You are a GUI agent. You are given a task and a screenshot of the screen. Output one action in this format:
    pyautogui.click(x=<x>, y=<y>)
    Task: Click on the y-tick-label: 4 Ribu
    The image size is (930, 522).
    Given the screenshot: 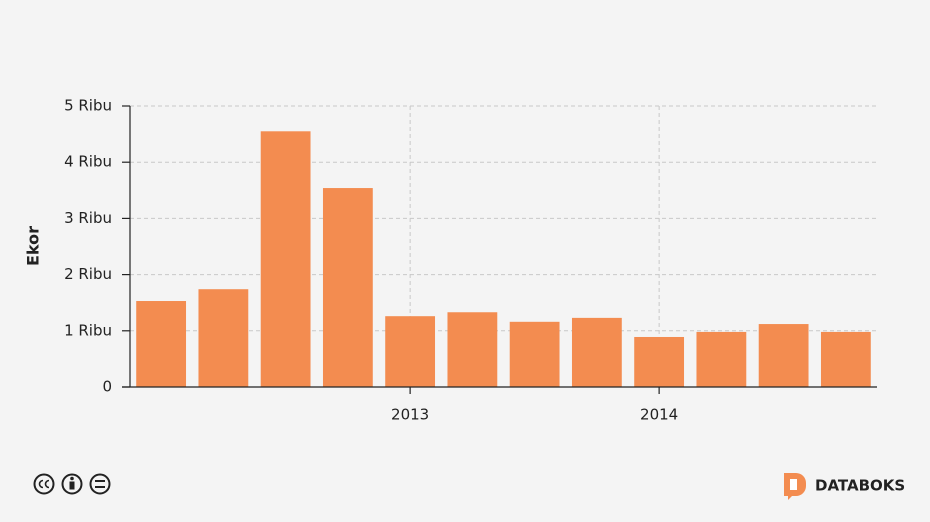 What is the action you would take?
    pyautogui.click(x=88, y=162)
    